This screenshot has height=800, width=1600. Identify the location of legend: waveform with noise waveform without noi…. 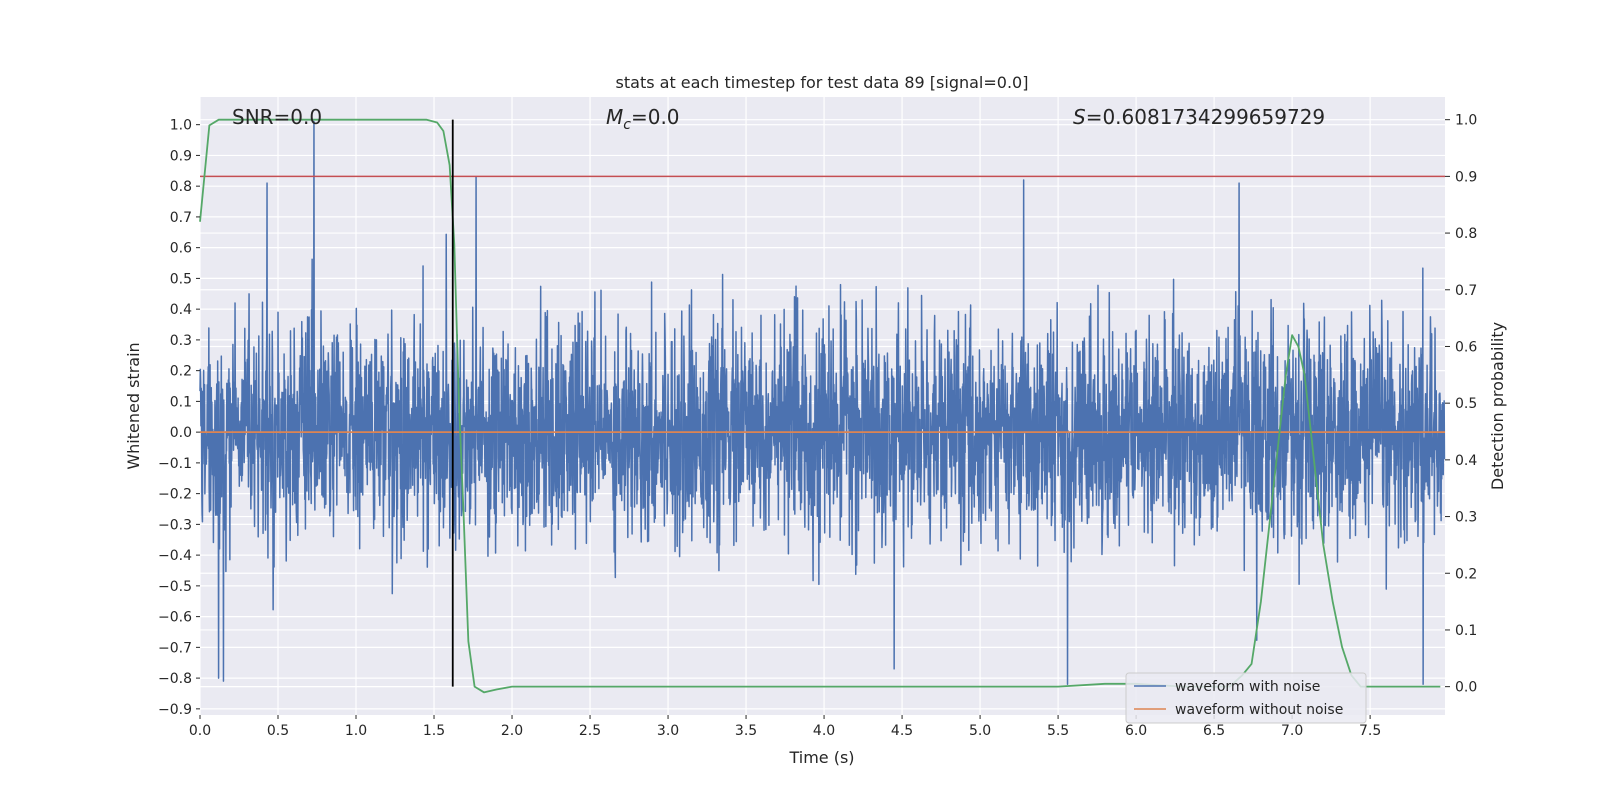
(1246, 698).